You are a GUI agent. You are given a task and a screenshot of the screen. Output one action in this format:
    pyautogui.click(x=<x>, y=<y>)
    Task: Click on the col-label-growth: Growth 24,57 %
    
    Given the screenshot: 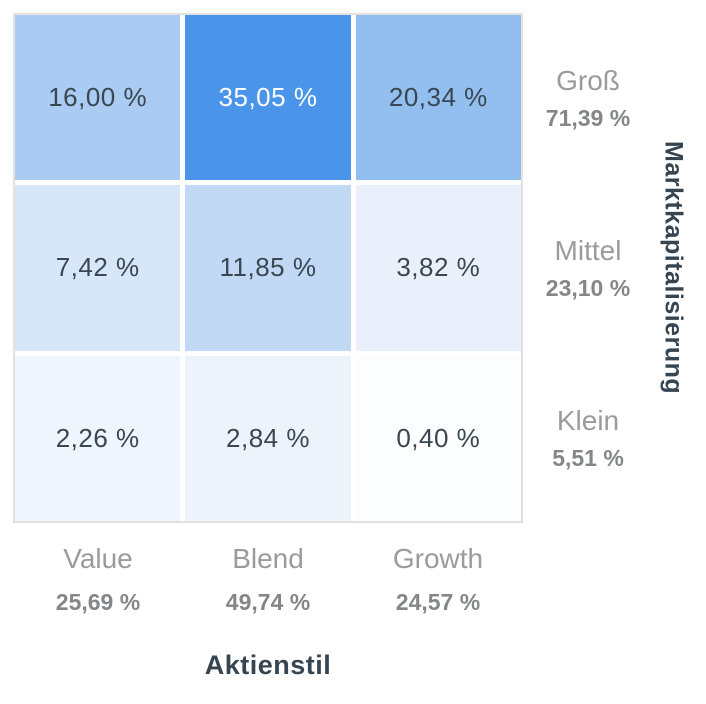 What is the action you would take?
    pyautogui.click(x=438, y=579)
    